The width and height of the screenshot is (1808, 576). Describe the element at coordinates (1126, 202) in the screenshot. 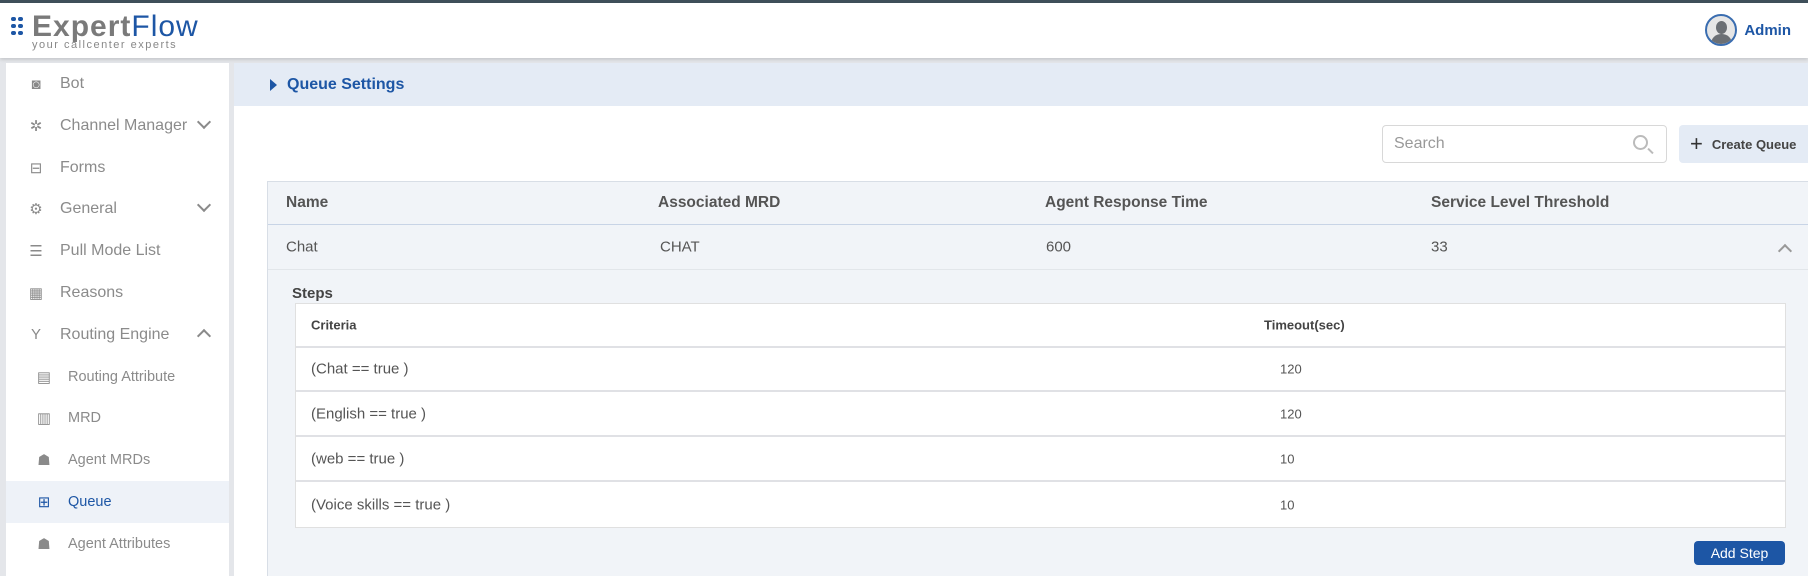

I see `column-header-agent-response-time: Agent Response Time` at that location.